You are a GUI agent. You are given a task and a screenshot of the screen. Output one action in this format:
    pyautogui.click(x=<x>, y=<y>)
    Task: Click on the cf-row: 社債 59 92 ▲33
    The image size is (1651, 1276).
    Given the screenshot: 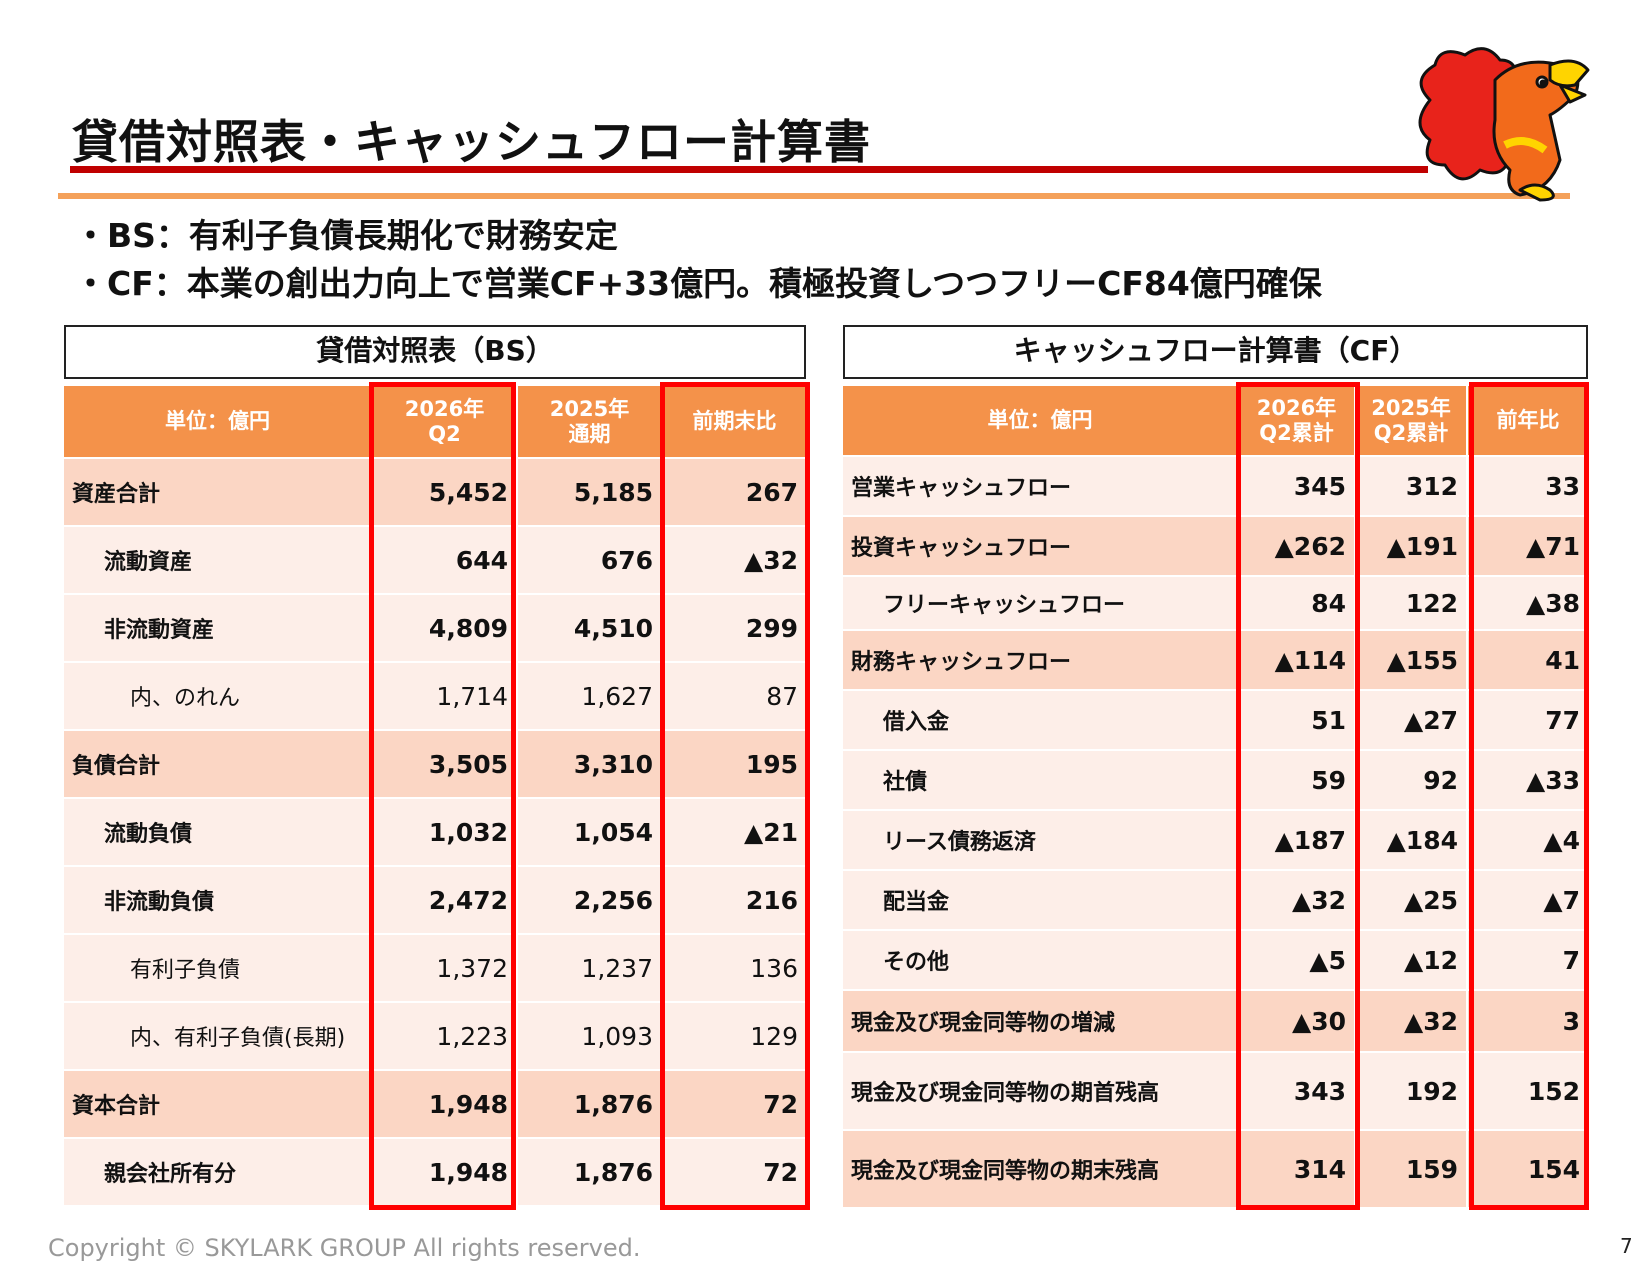 What is the action you would take?
    pyautogui.click(x=1215, y=780)
    